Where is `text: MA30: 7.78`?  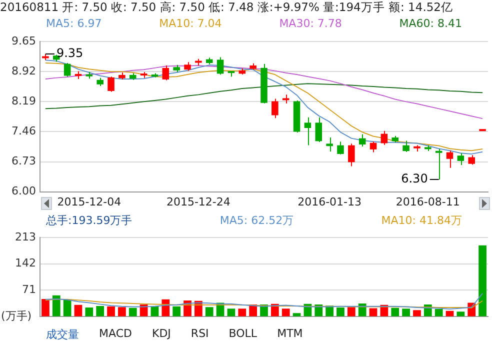
text: MA30: 7.78 is located at coordinates (310, 24).